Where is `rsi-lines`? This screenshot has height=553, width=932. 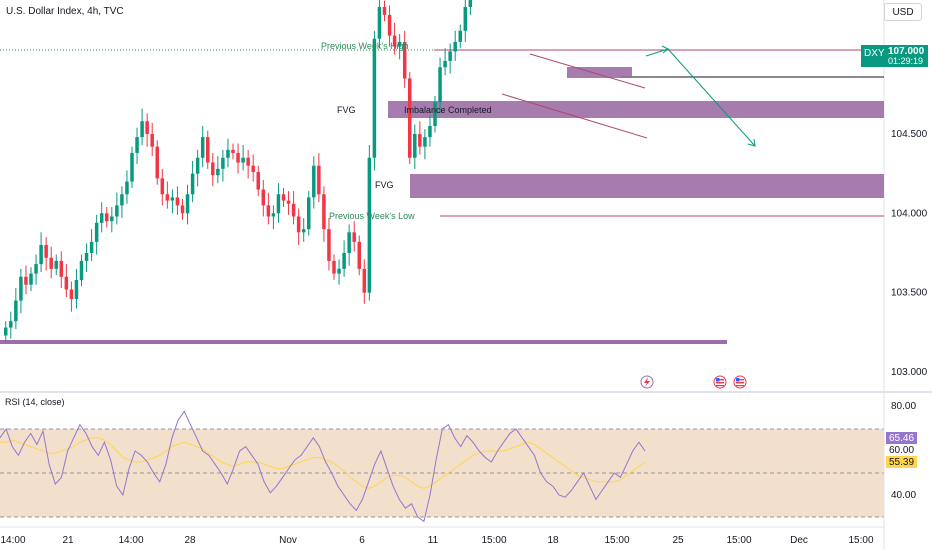
rsi-lines is located at coordinates (323, 466).